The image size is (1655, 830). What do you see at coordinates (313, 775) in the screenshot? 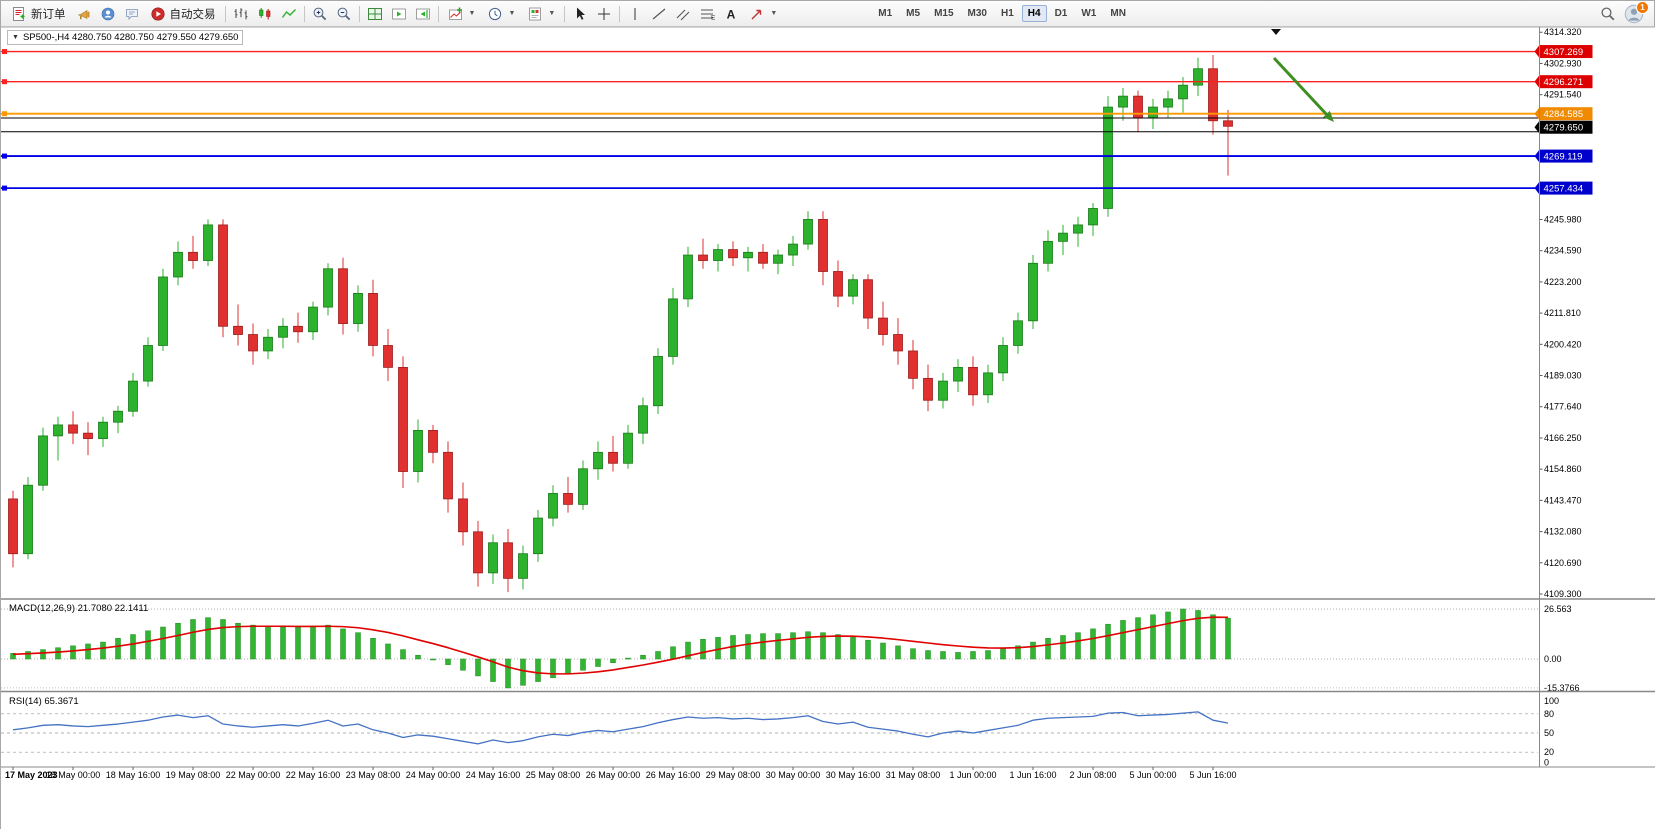
I see `svg-text: 22 May 16:00` at bounding box center [313, 775].